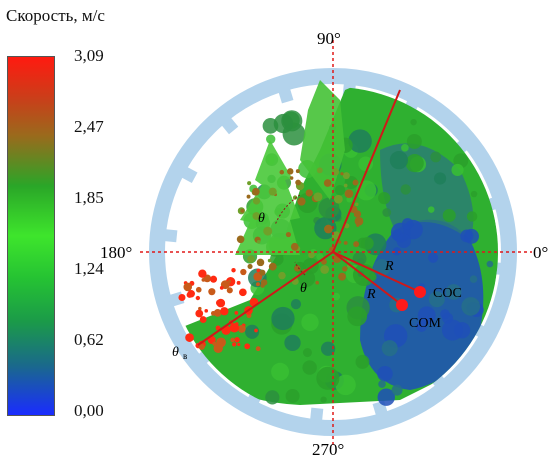 Image resolution: width=550 pixels, height=459 pixels. Describe the element at coordinates (540, 252) in the screenshot. I see `angle-0-label: 0°` at that location.